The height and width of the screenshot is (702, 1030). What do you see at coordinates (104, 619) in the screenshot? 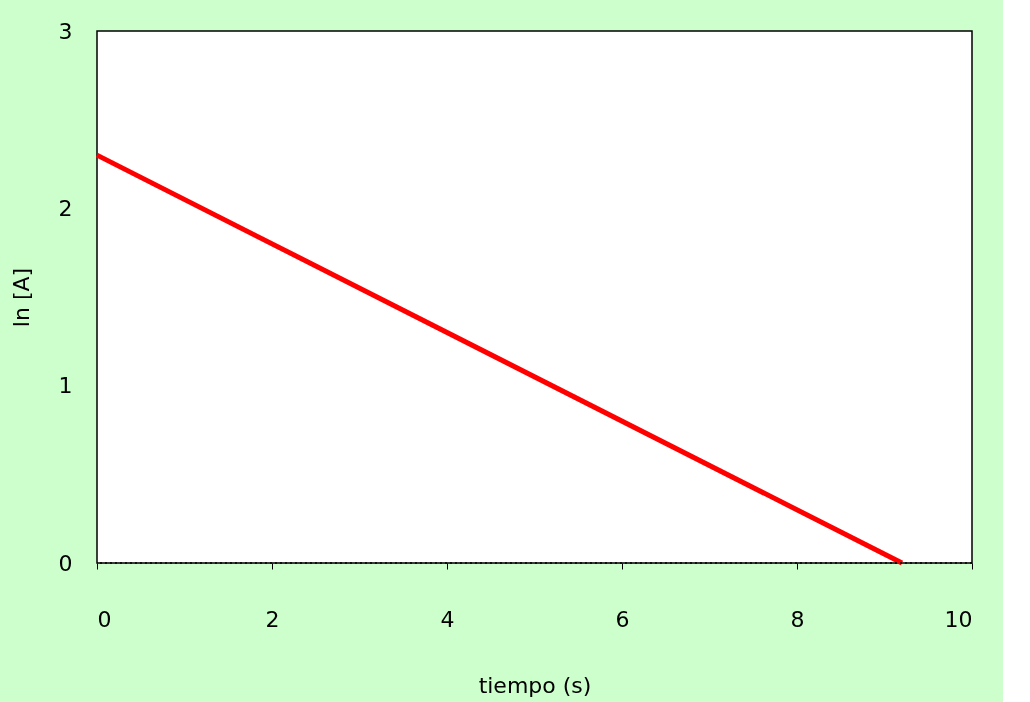
I see `x-tick-label: 0` at bounding box center [104, 619].